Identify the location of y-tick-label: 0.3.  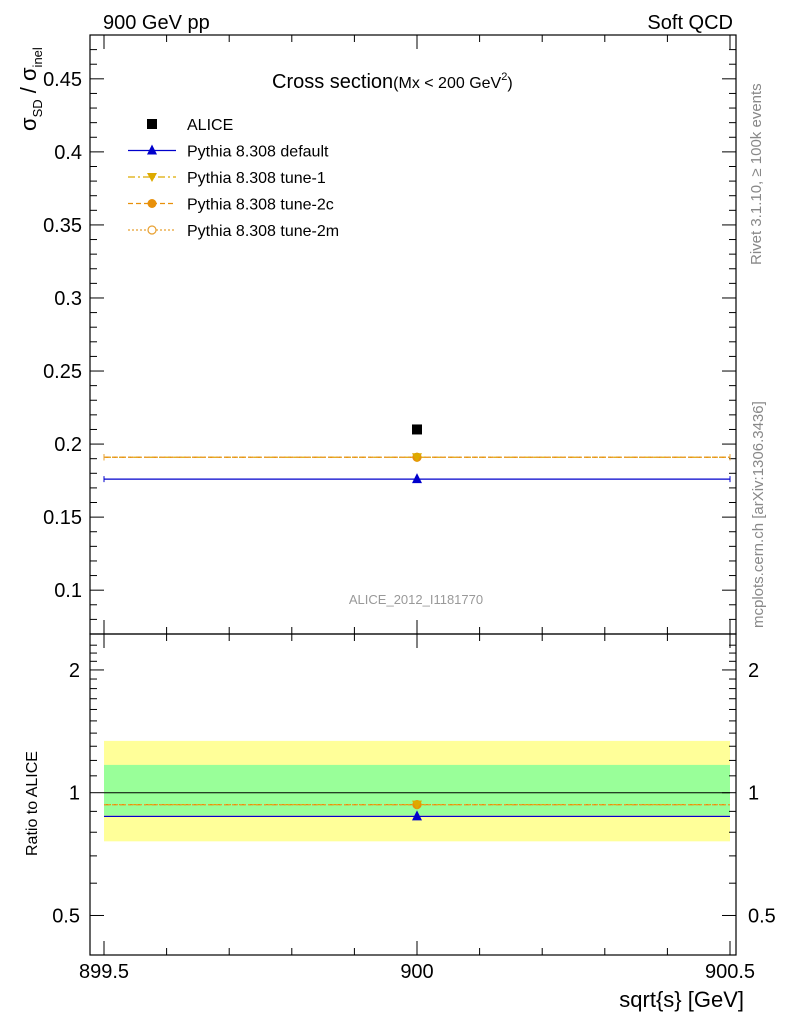
(68, 299).